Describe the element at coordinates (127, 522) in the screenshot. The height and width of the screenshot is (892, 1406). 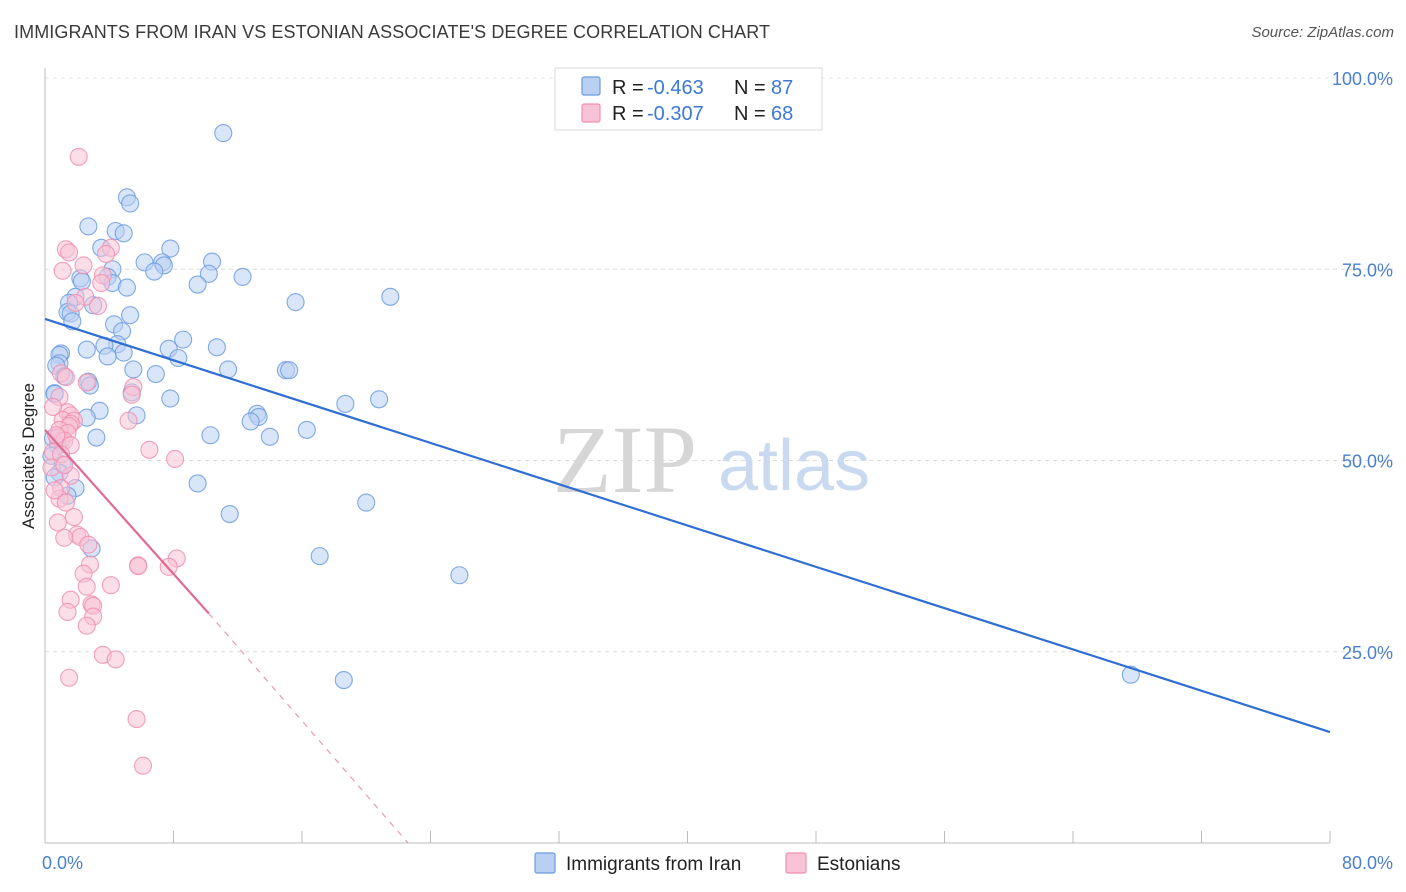
I see `trendline-estonians` at that location.